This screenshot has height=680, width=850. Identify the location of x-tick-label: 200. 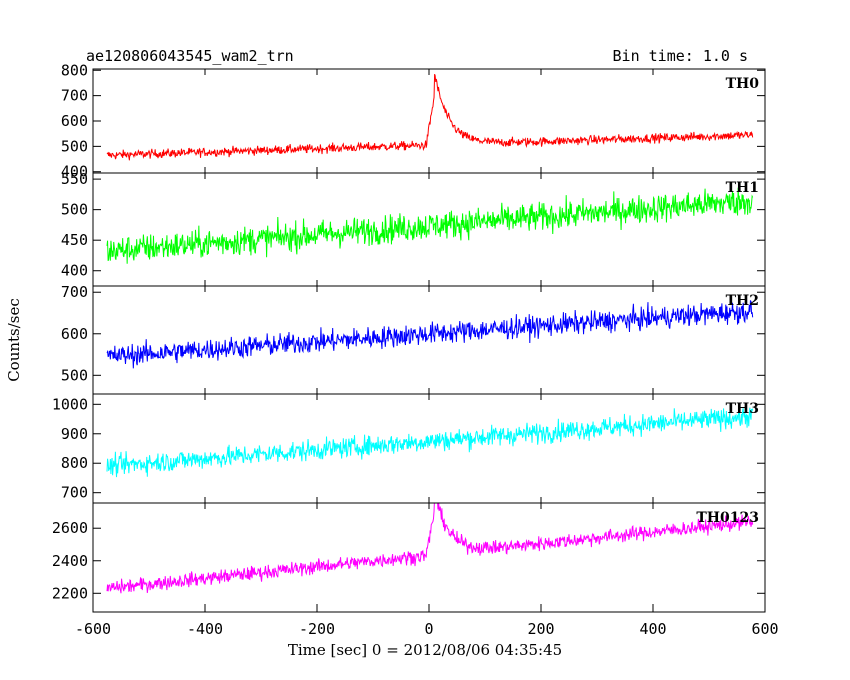
(540, 629).